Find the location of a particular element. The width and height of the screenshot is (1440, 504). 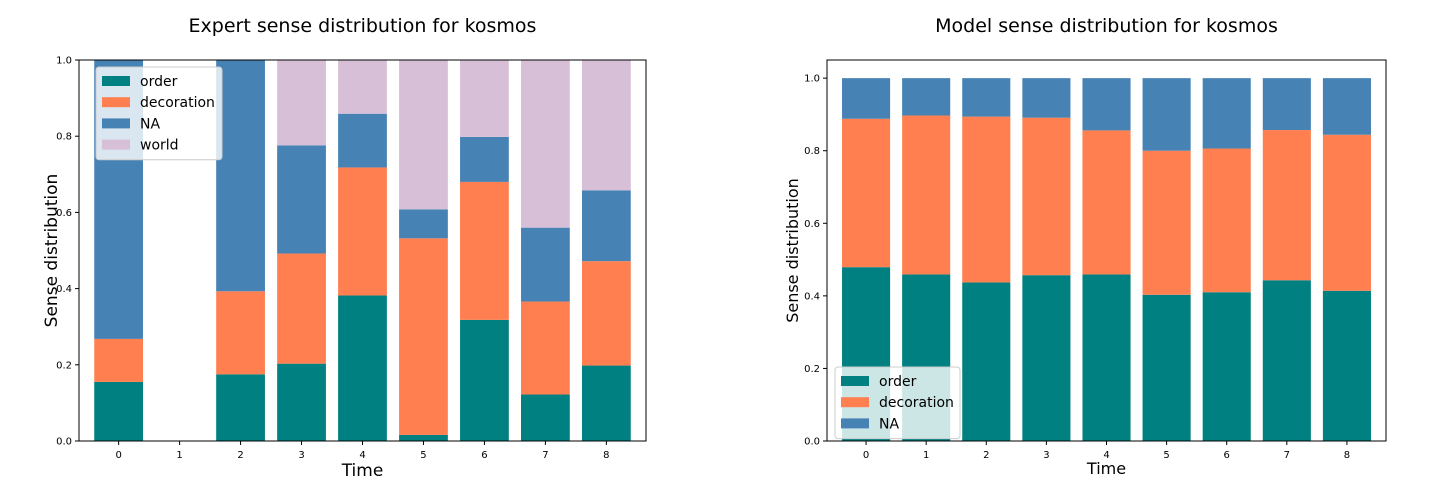

legend-box is located at coordinates (159, 113).